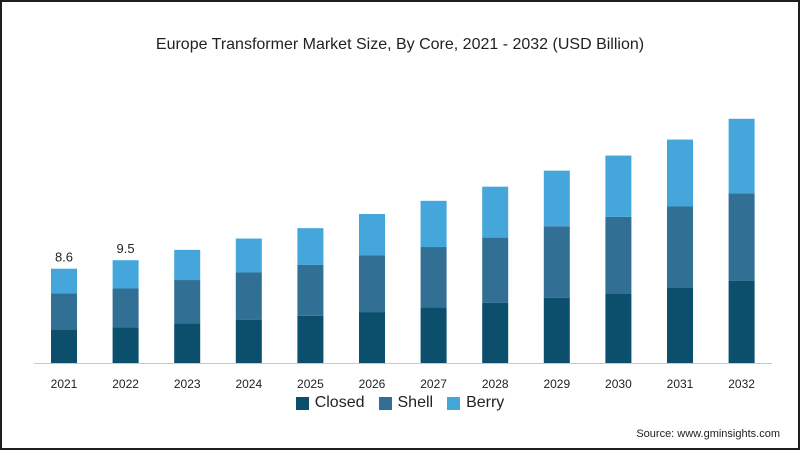 The image size is (800, 450). What do you see at coordinates (64, 281) in the screenshot?
I see `bar-berry-2021` at bounding box center [64, 281].